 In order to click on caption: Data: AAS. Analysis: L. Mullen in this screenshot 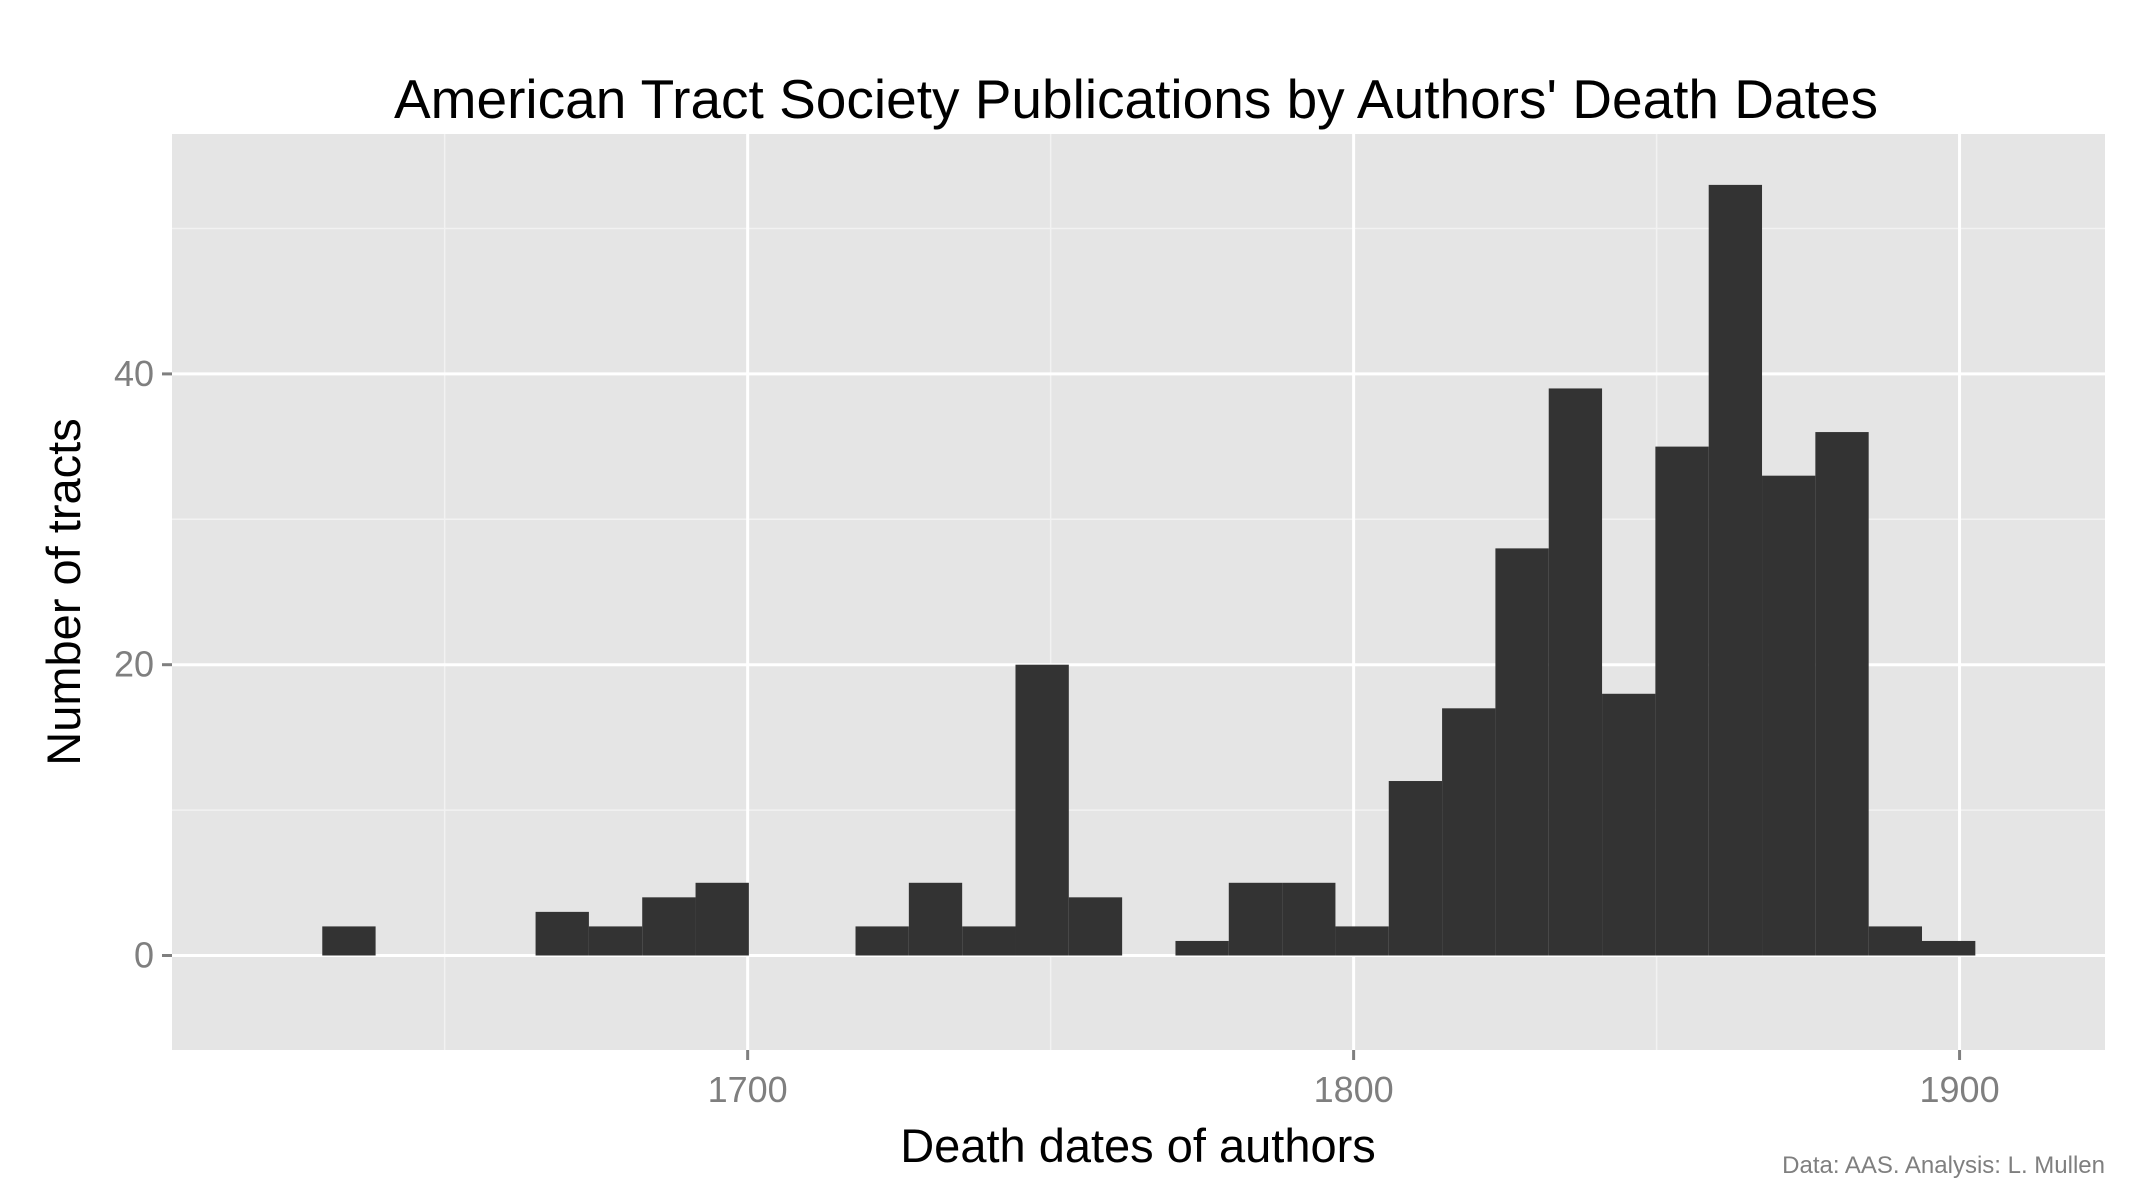, I will do `click(1943, 1165)`.